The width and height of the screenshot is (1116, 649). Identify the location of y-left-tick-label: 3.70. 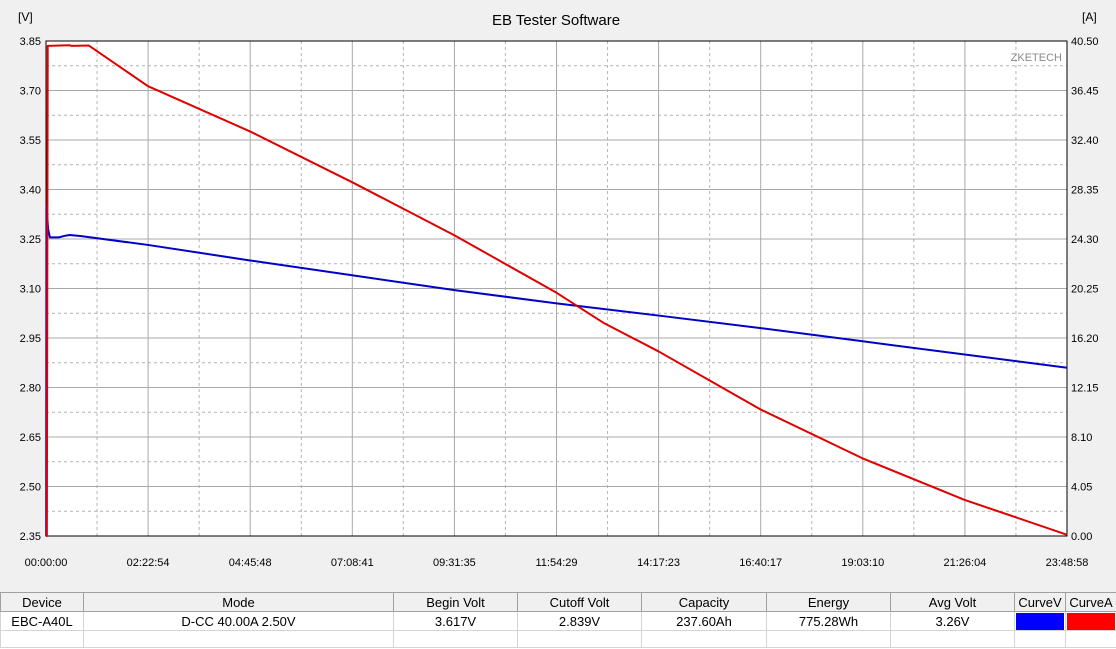
(30, 92).